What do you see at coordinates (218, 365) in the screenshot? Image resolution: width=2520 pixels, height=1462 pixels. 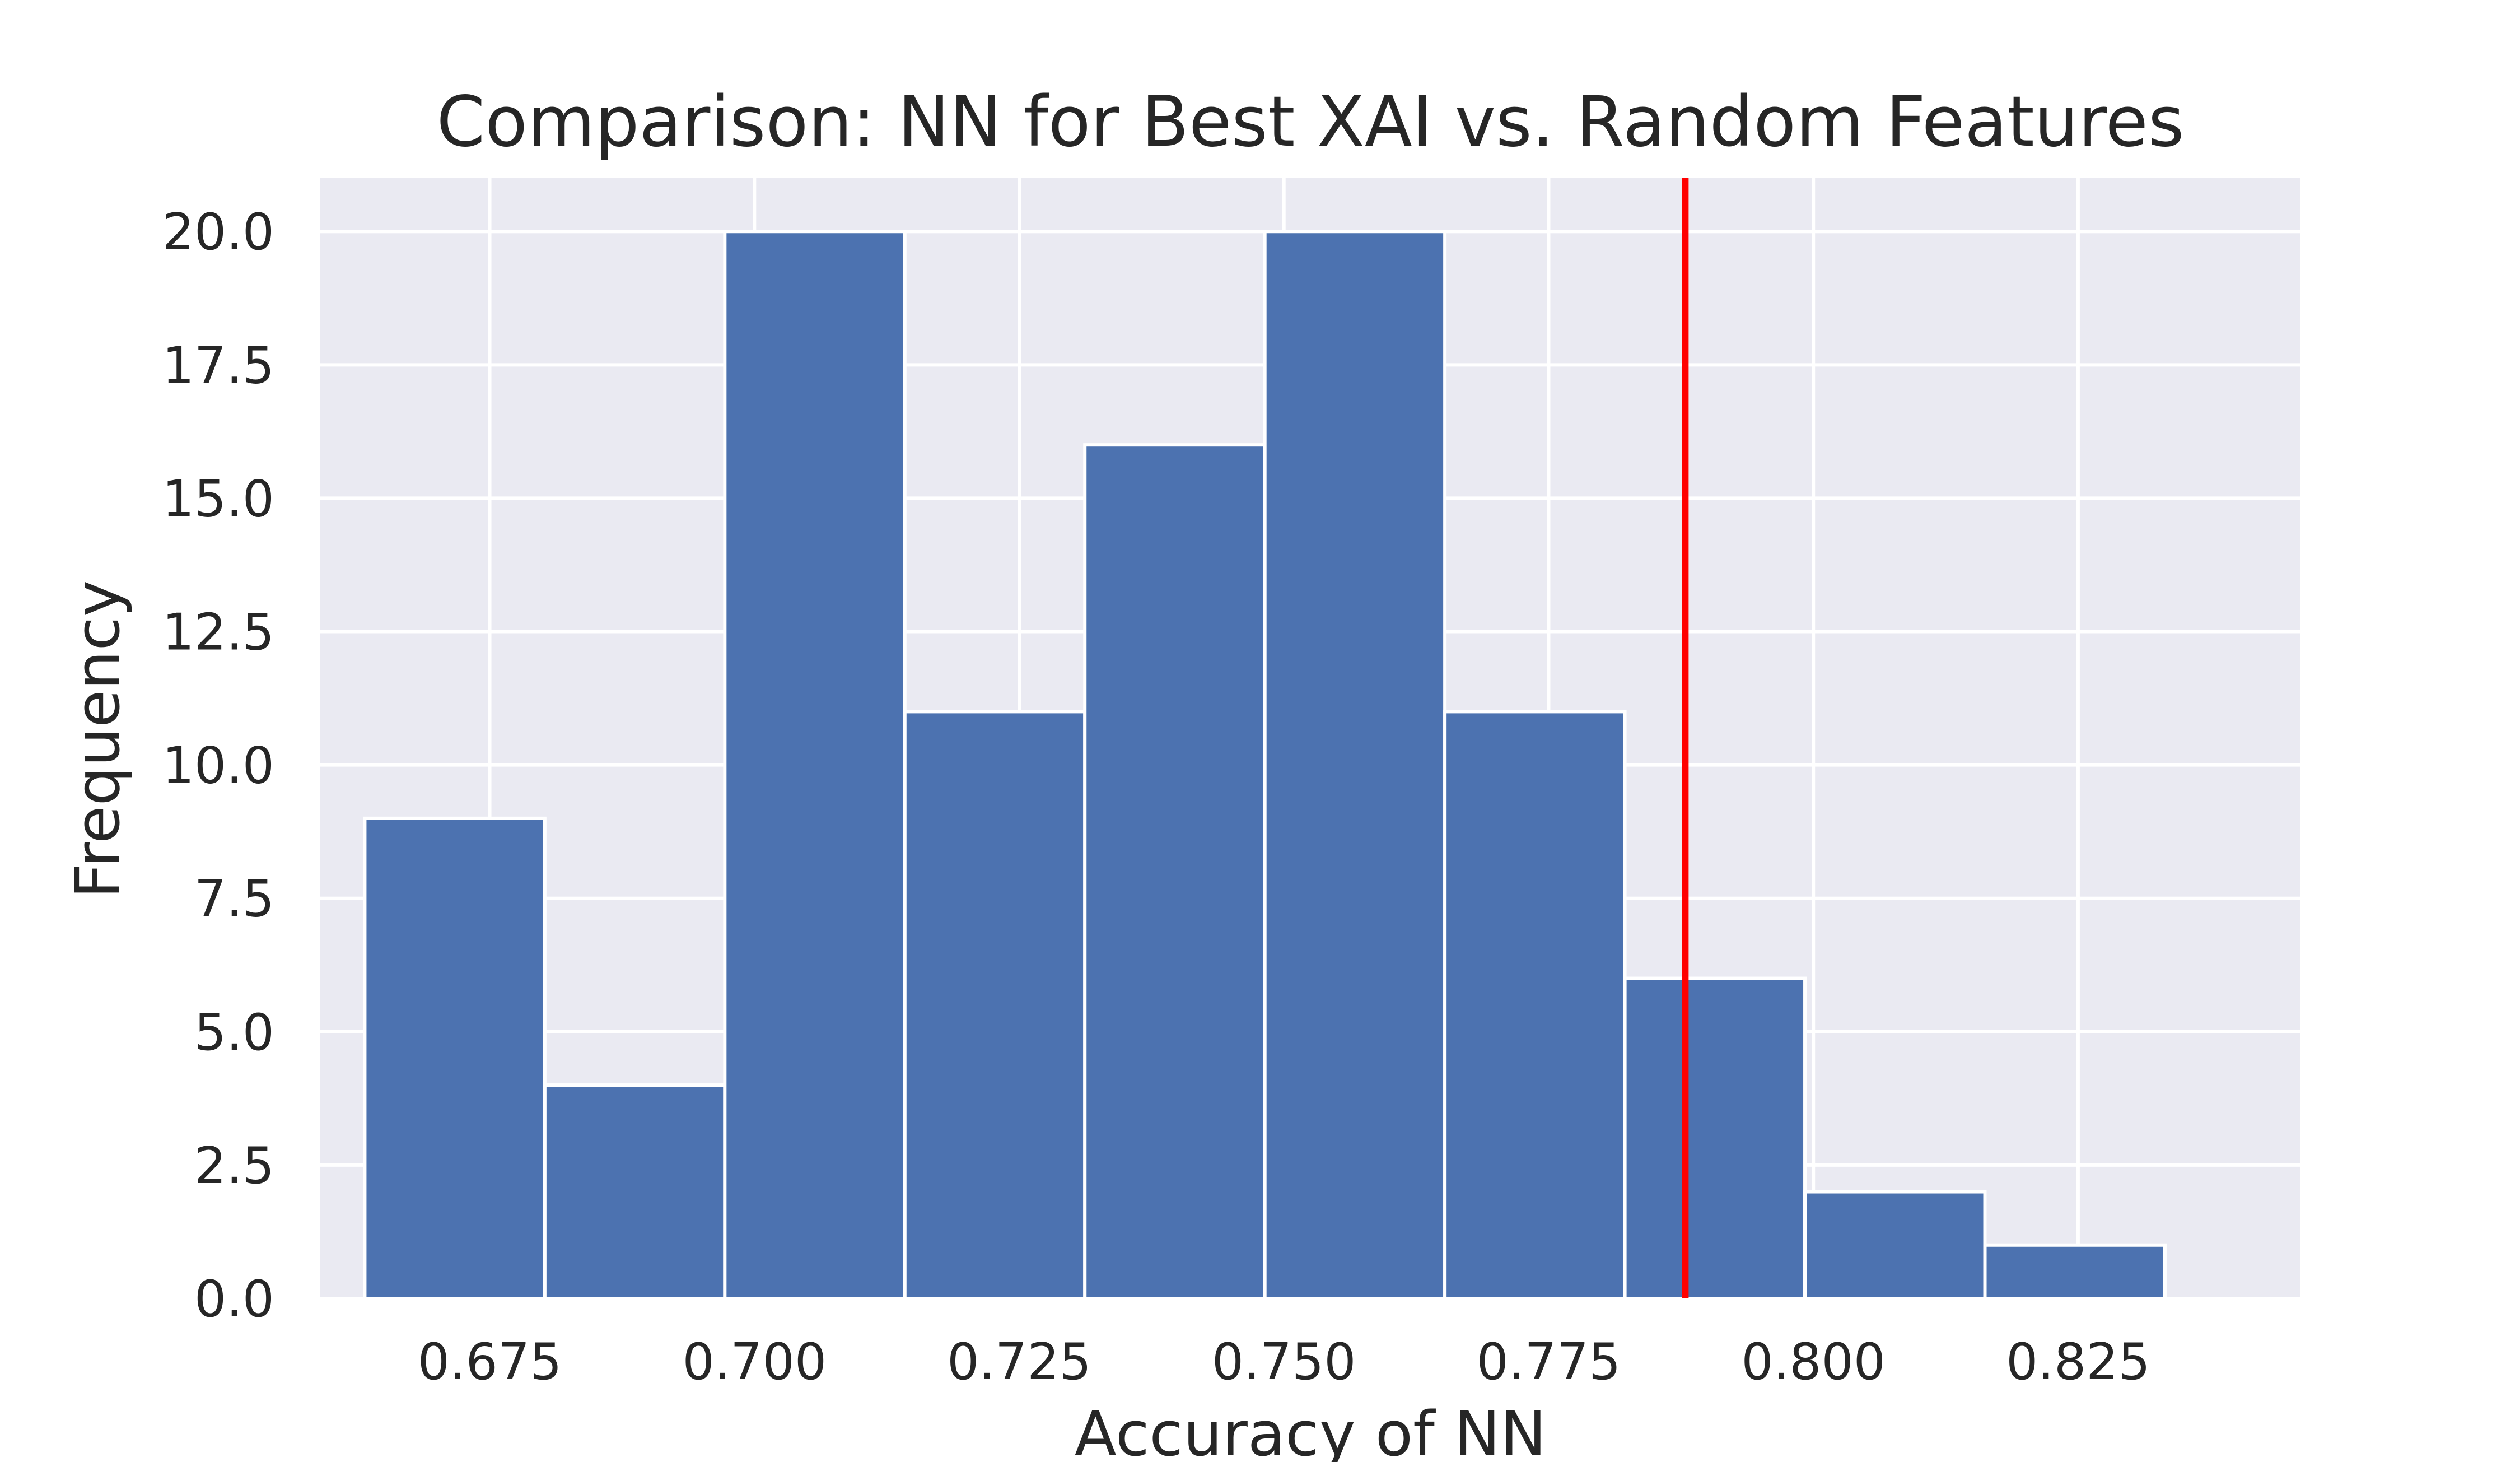 I see `y-tick-label: 17.5` at bounding box center [218, 365].